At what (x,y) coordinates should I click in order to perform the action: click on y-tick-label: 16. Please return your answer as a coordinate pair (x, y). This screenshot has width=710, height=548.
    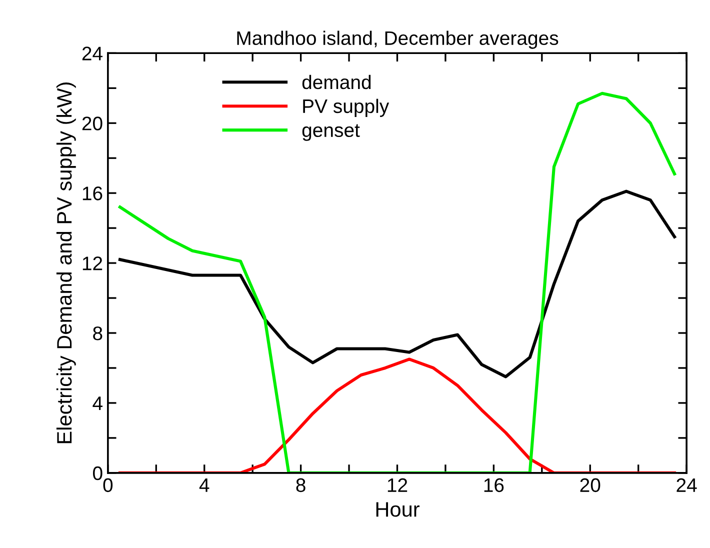
    Looking at the image, I should click on (92, 193).